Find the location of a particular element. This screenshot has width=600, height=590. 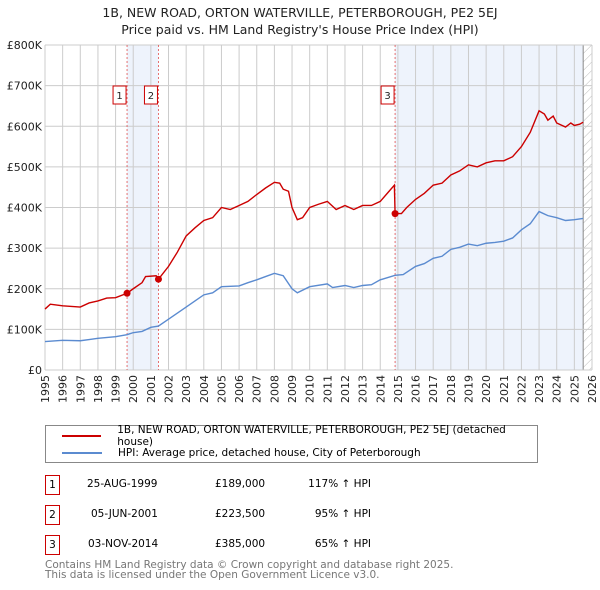

x-tick-label: 1997 is located at coordinates (80, 389).